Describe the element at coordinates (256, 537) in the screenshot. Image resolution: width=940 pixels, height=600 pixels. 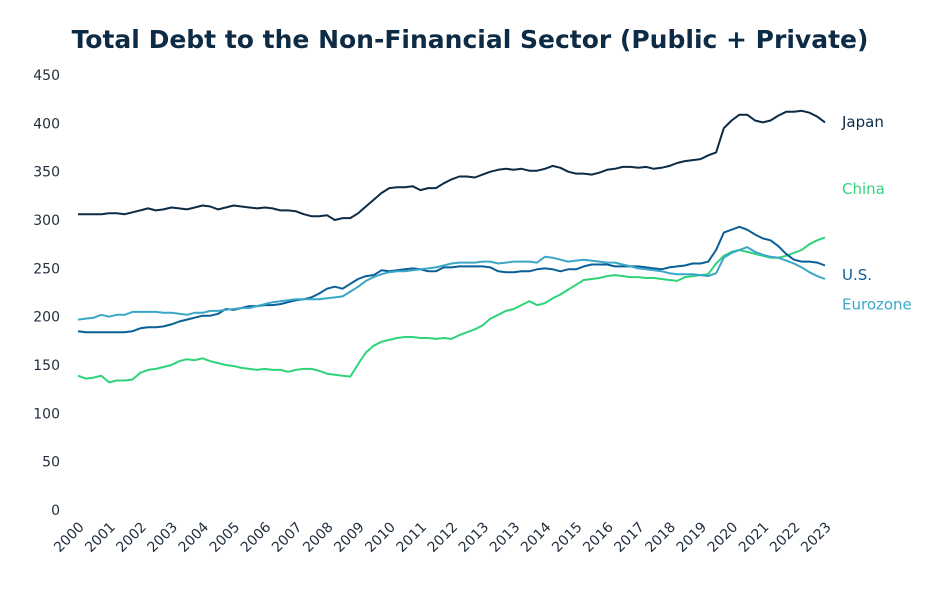
I see `x-tick-label: 2006` at that location.